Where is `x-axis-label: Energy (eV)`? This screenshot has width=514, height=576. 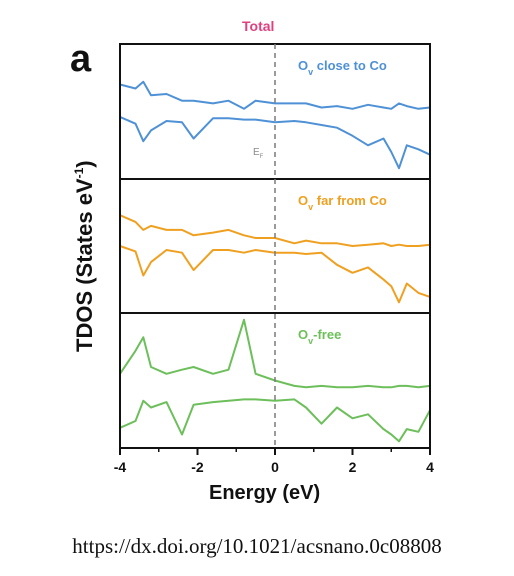
x-axis-label: Energy (eV) is located at coordinates (265, 493).